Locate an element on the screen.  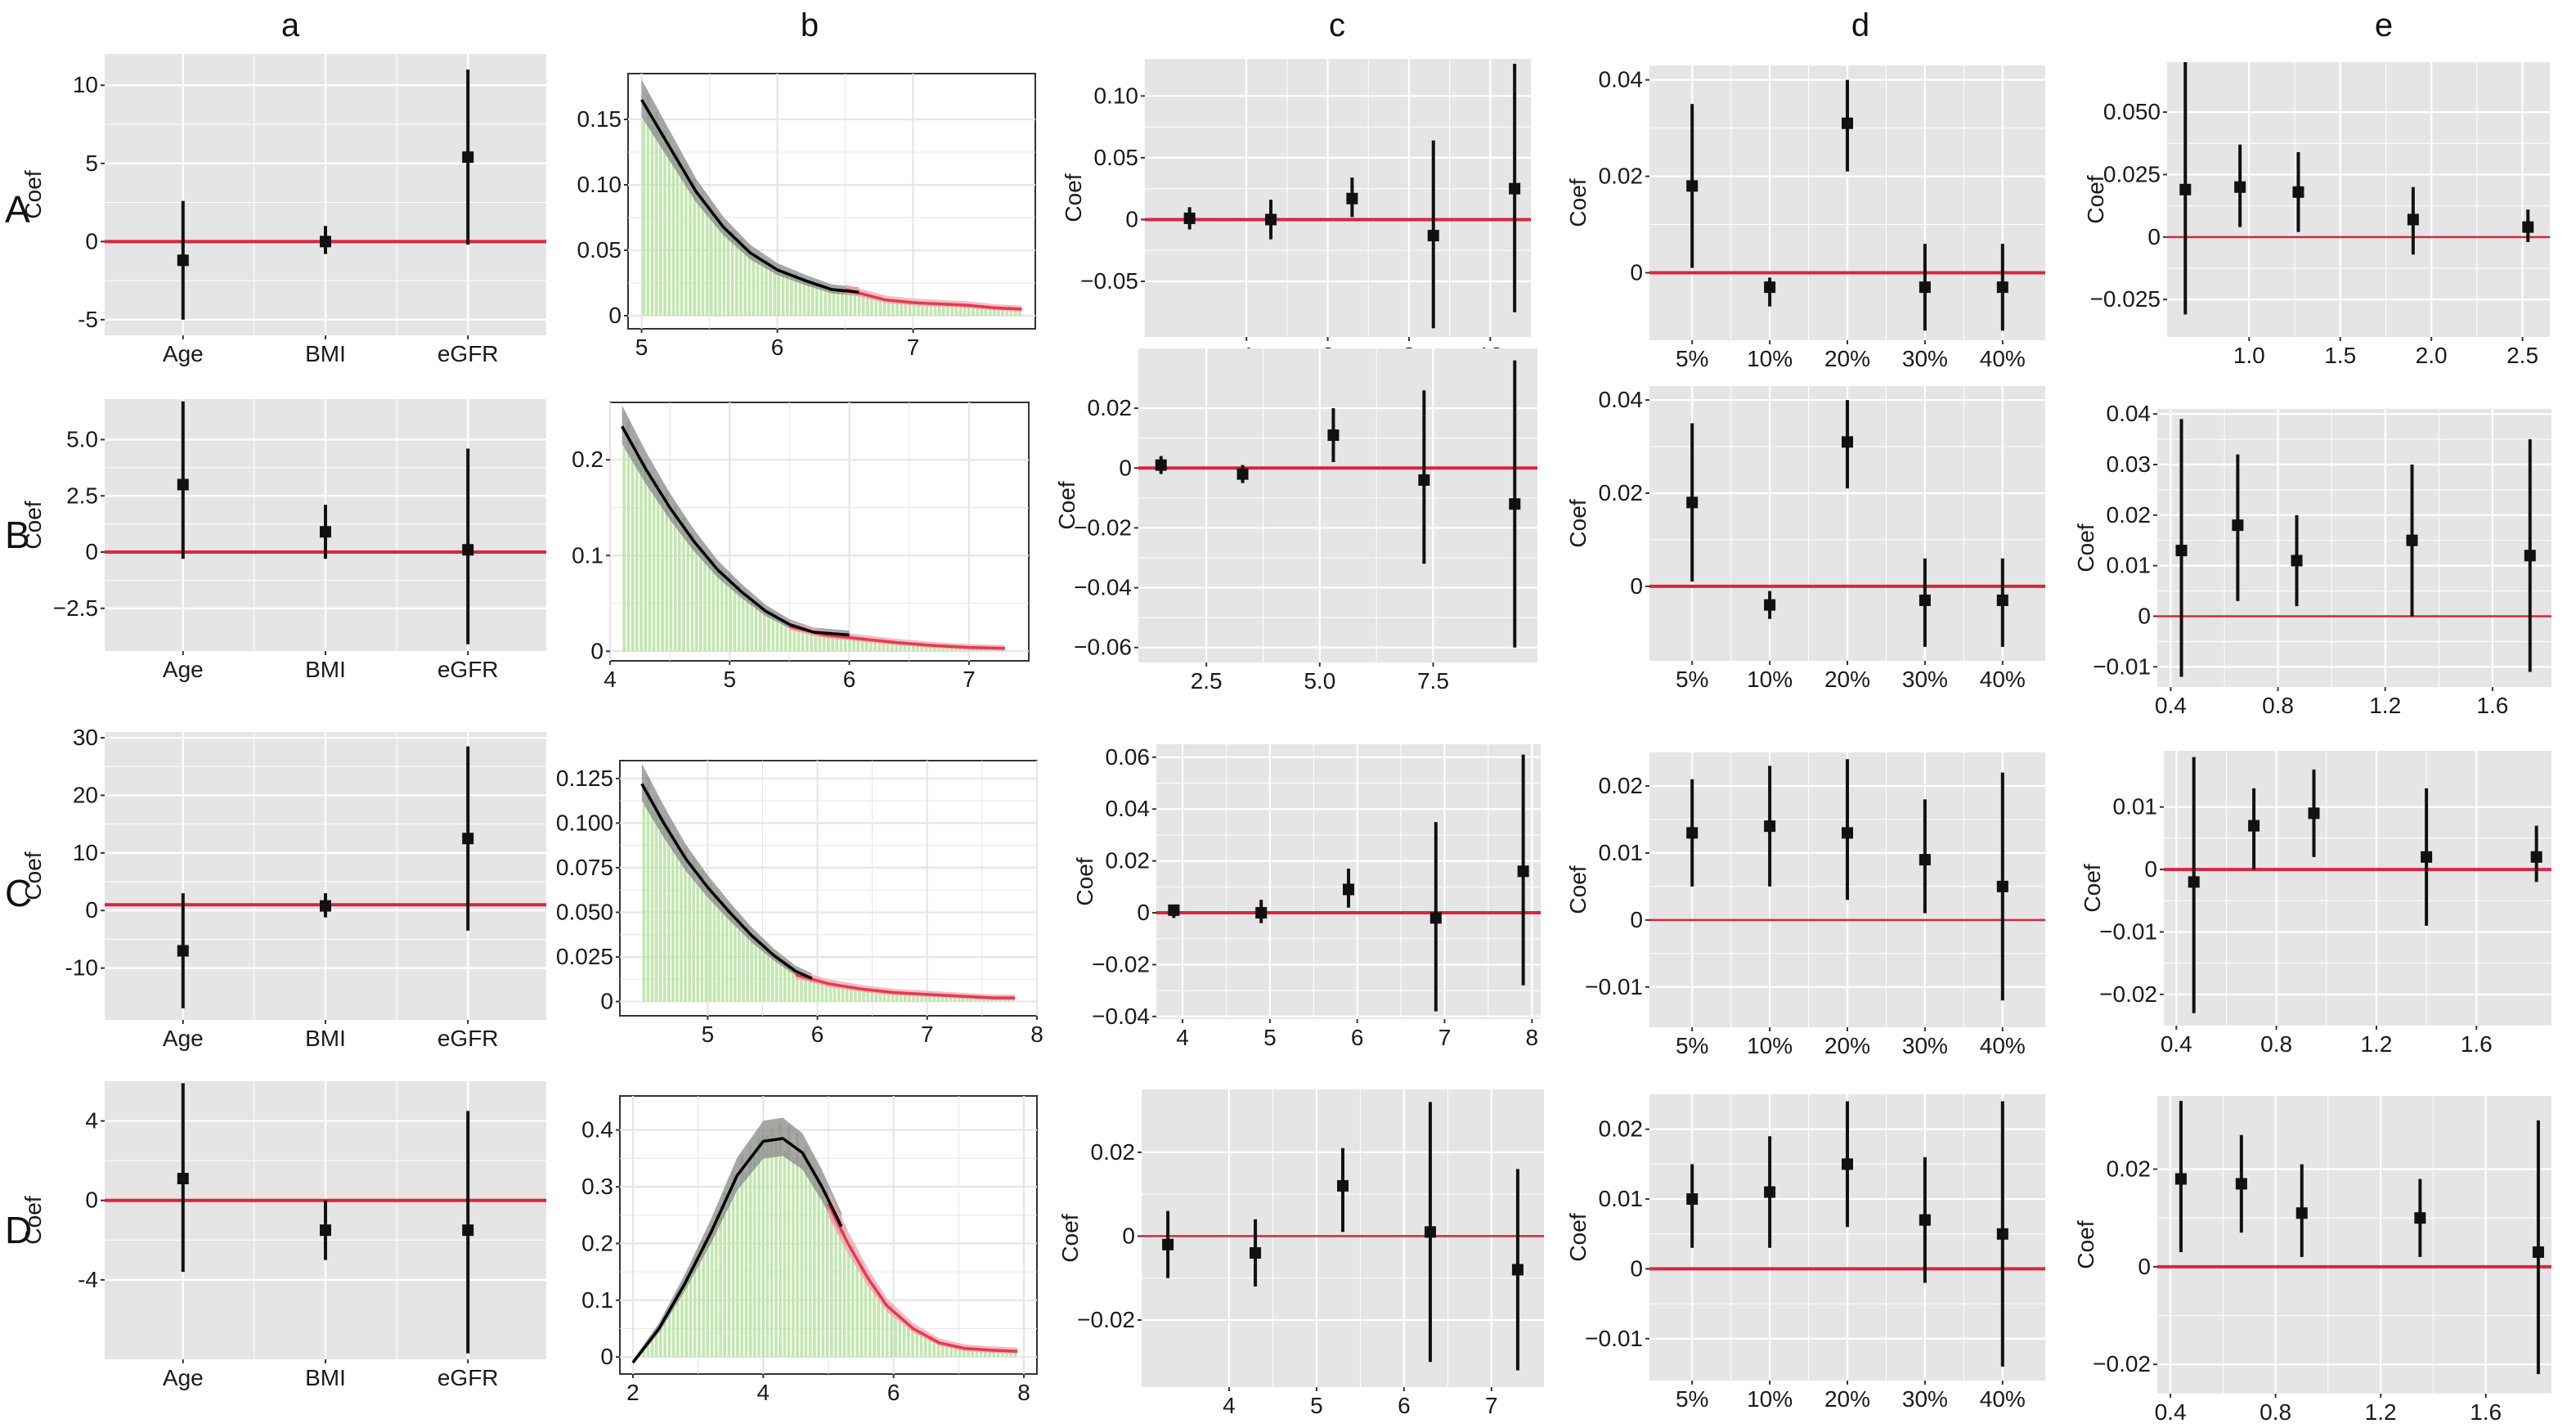
x-tick-label: 5.0 is located at coordinates (1320, 681).